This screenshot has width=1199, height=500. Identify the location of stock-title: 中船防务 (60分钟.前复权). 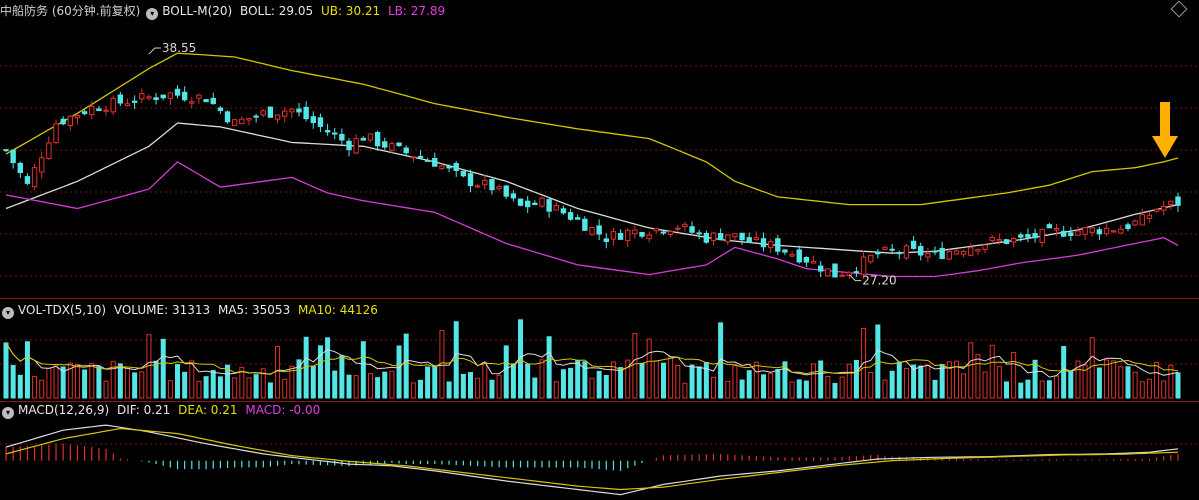
(70, 11).